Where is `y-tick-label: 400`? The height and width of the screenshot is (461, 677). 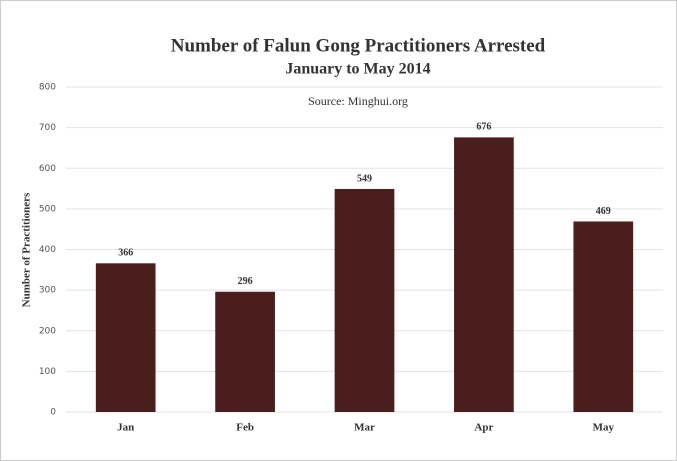
y-tick-label: 400 is located at coordinates (47, 250).